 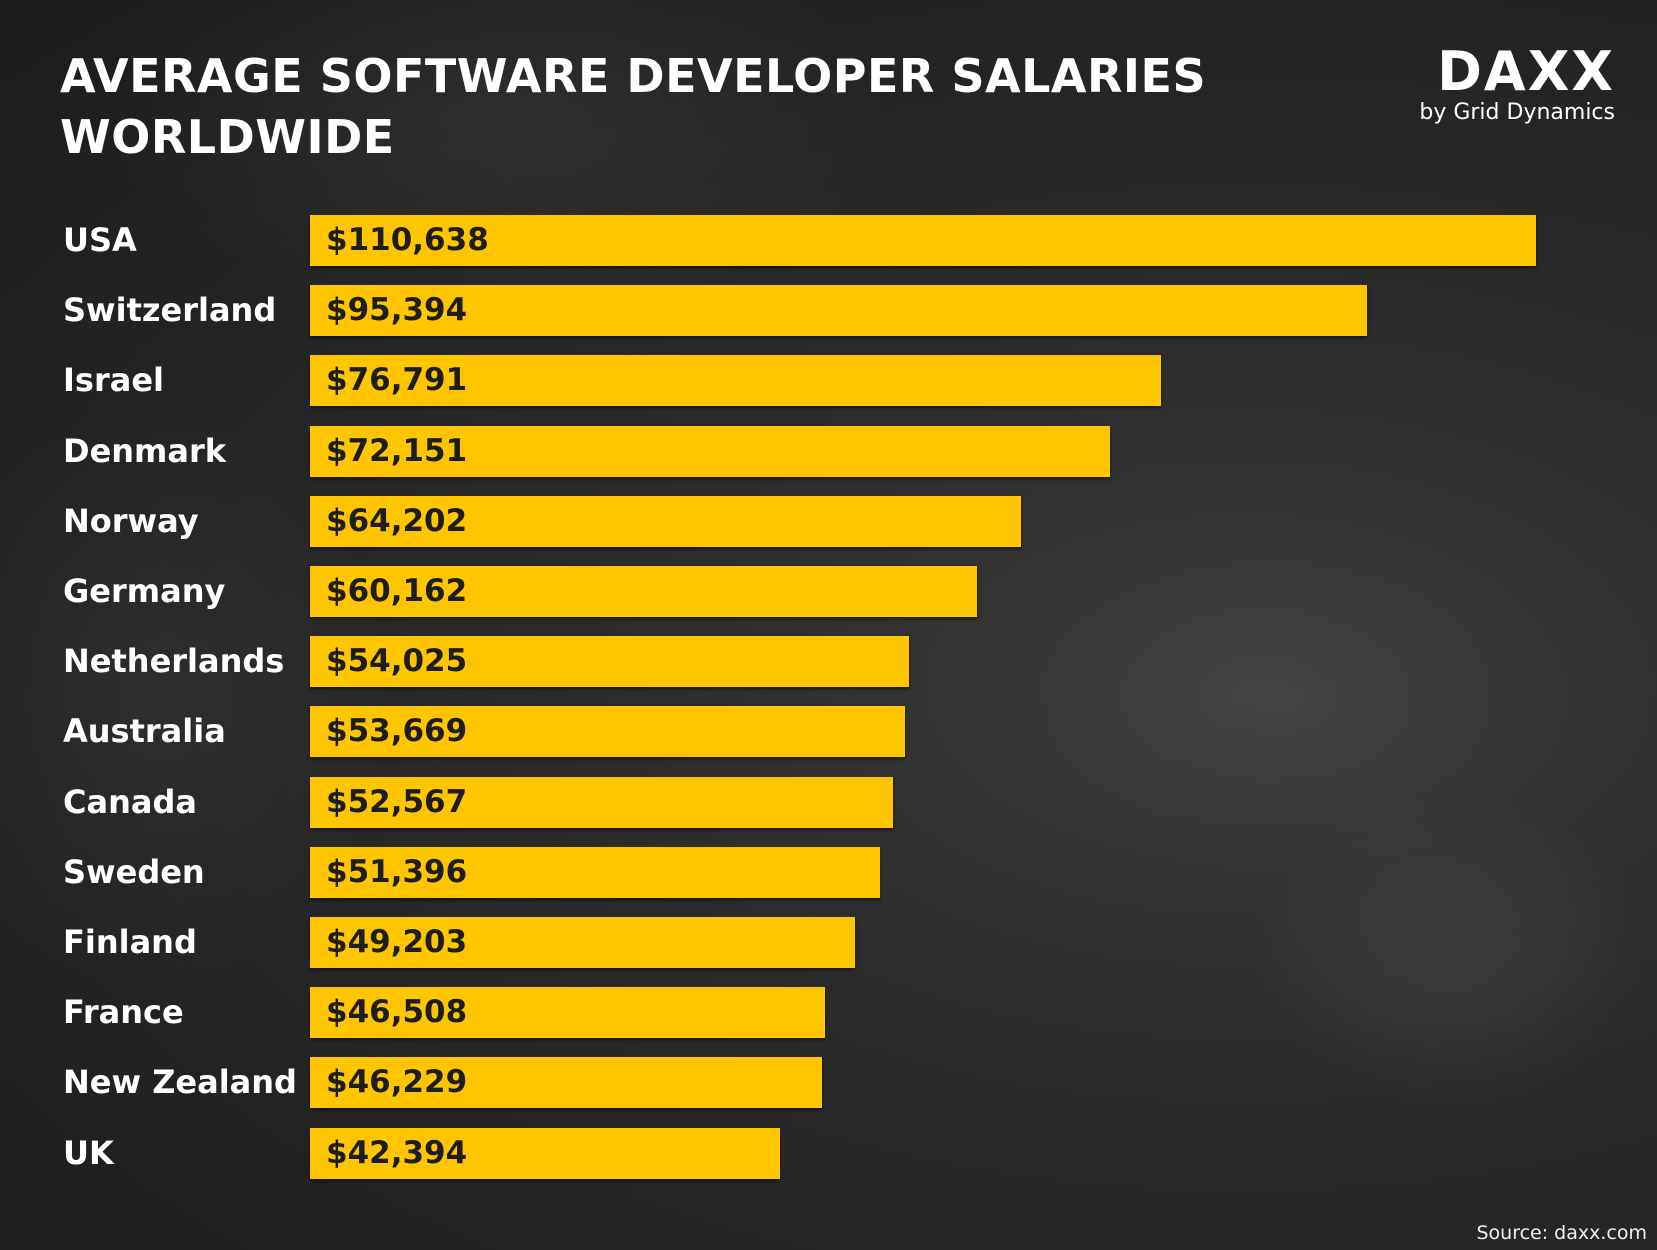 I want to click on category-label: Switzerland, so click(x=170, y=310).